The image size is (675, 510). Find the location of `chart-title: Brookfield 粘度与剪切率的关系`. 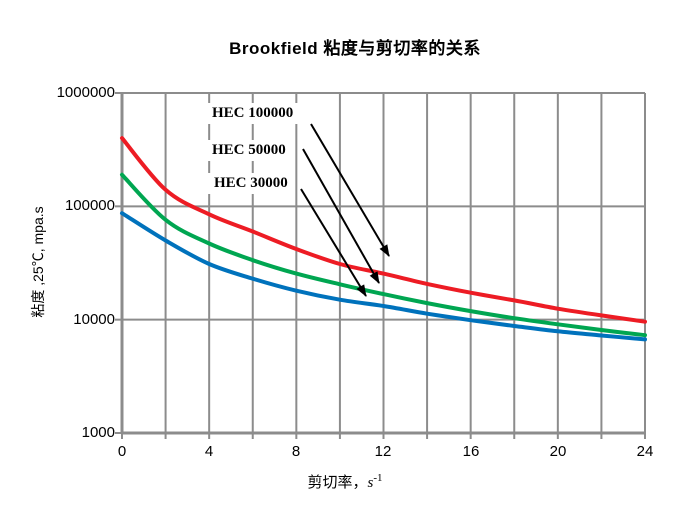

chart-title: Brookfield 粘度与剪切率的关系 is located at coordinates (355, 48).